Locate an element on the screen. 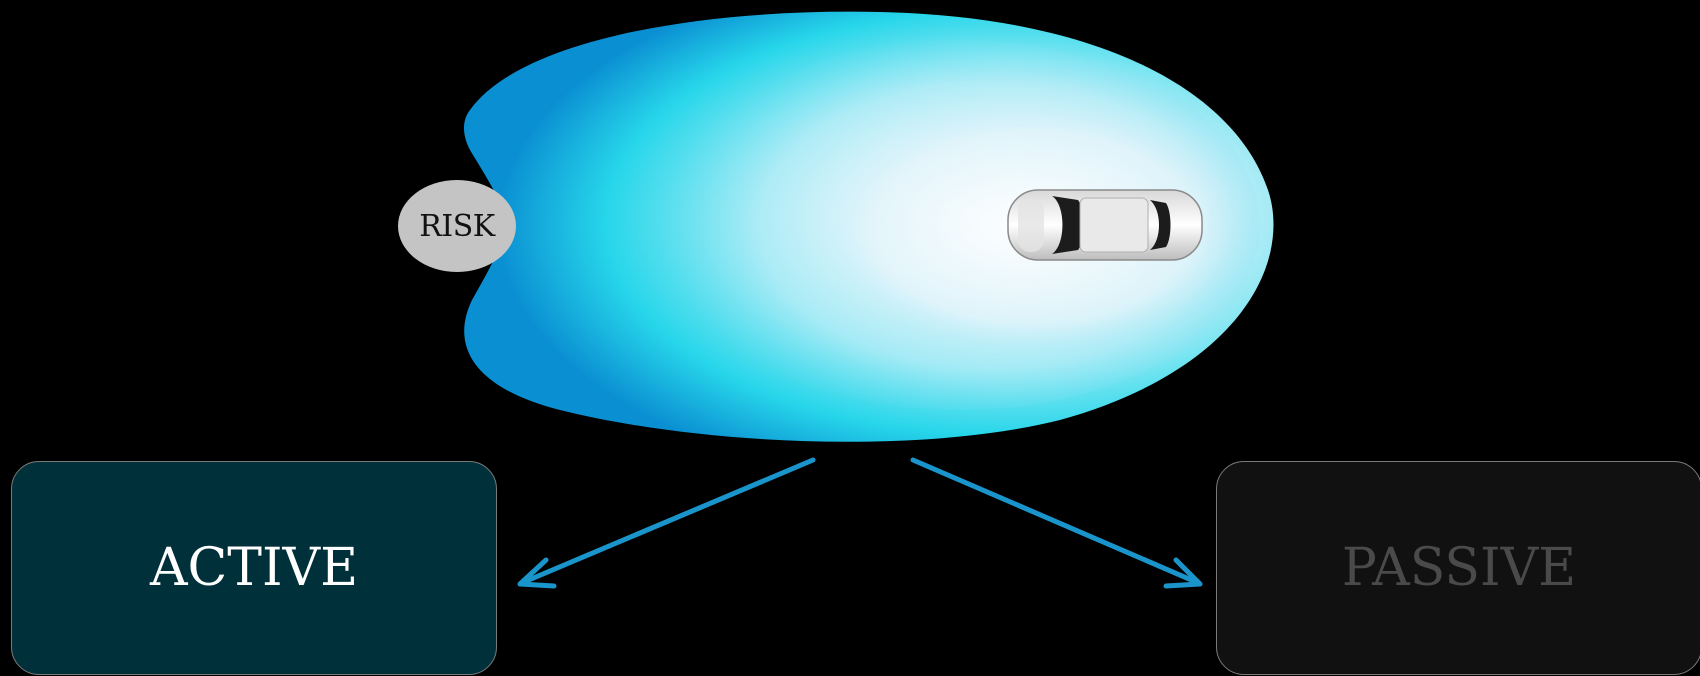 The height and width of the screenshot is (676, 1700). risk-label: RISK is located at coordinates (457, 226).